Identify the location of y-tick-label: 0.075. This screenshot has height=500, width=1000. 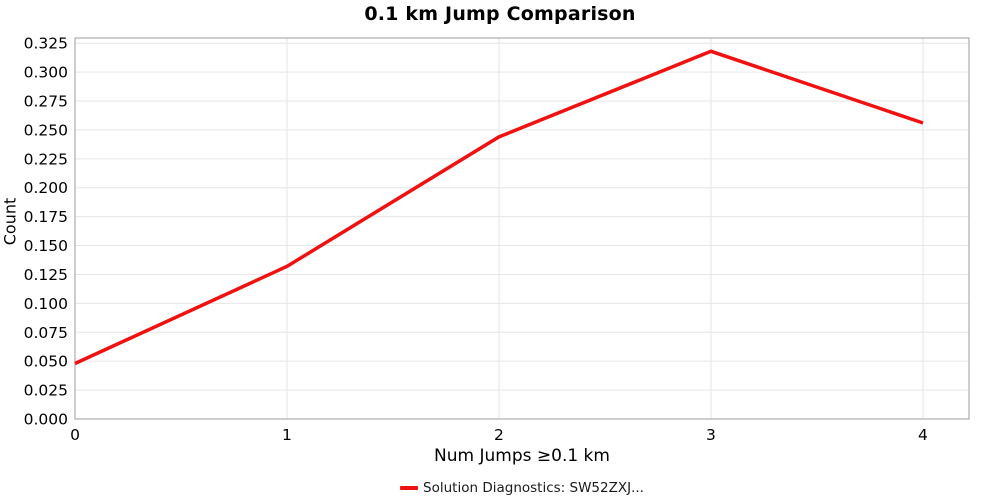
(46, 333).